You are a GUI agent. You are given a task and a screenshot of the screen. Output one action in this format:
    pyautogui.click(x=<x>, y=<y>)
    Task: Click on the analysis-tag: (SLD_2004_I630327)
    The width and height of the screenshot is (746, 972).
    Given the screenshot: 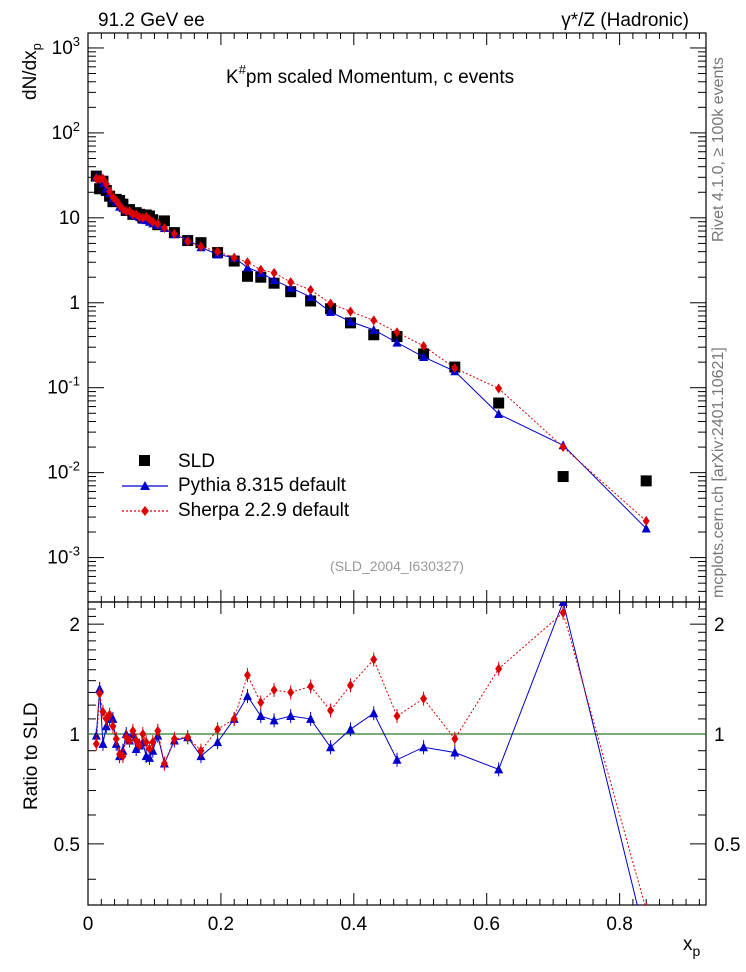 What is the action you would take?
    pyautogui.click(x=397, y=566)
    